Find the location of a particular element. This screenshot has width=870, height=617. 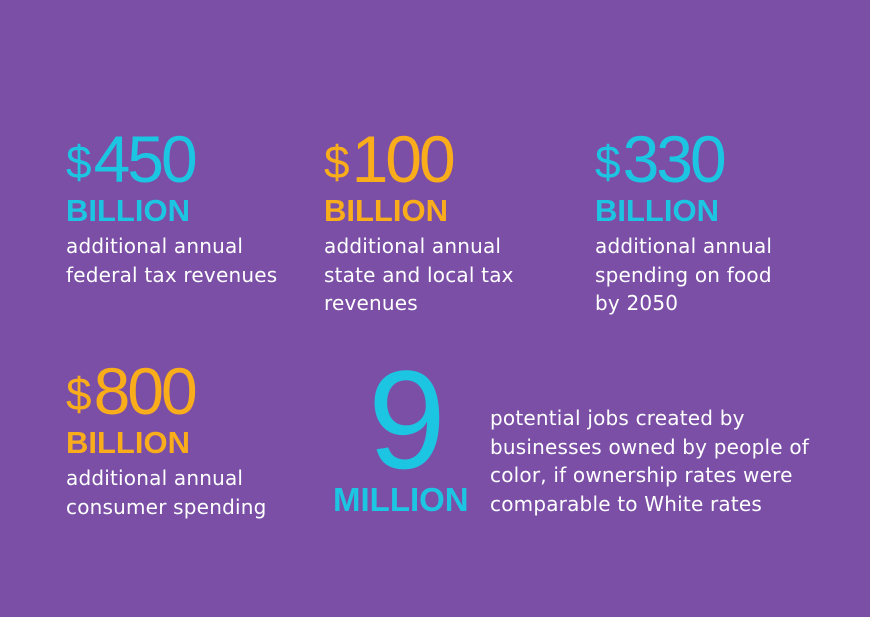

stat-amount: $450 is located at coordinates (171, 160).